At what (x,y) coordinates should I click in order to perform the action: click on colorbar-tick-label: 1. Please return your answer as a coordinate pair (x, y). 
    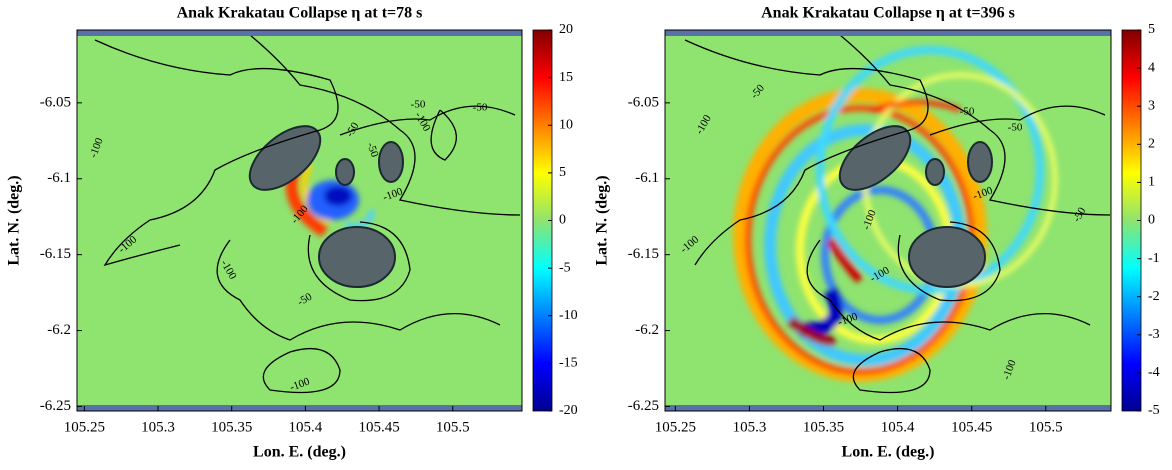
    Looking at the image, I should click on (1151, 182).